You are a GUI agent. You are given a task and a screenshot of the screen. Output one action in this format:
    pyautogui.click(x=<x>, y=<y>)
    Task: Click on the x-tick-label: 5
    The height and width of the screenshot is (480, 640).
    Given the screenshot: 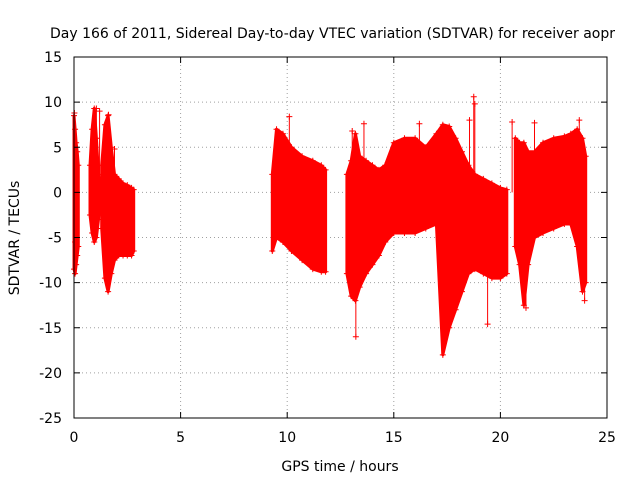 What is the action you would take?
    pyautogui.click(x=180, y=438)
    